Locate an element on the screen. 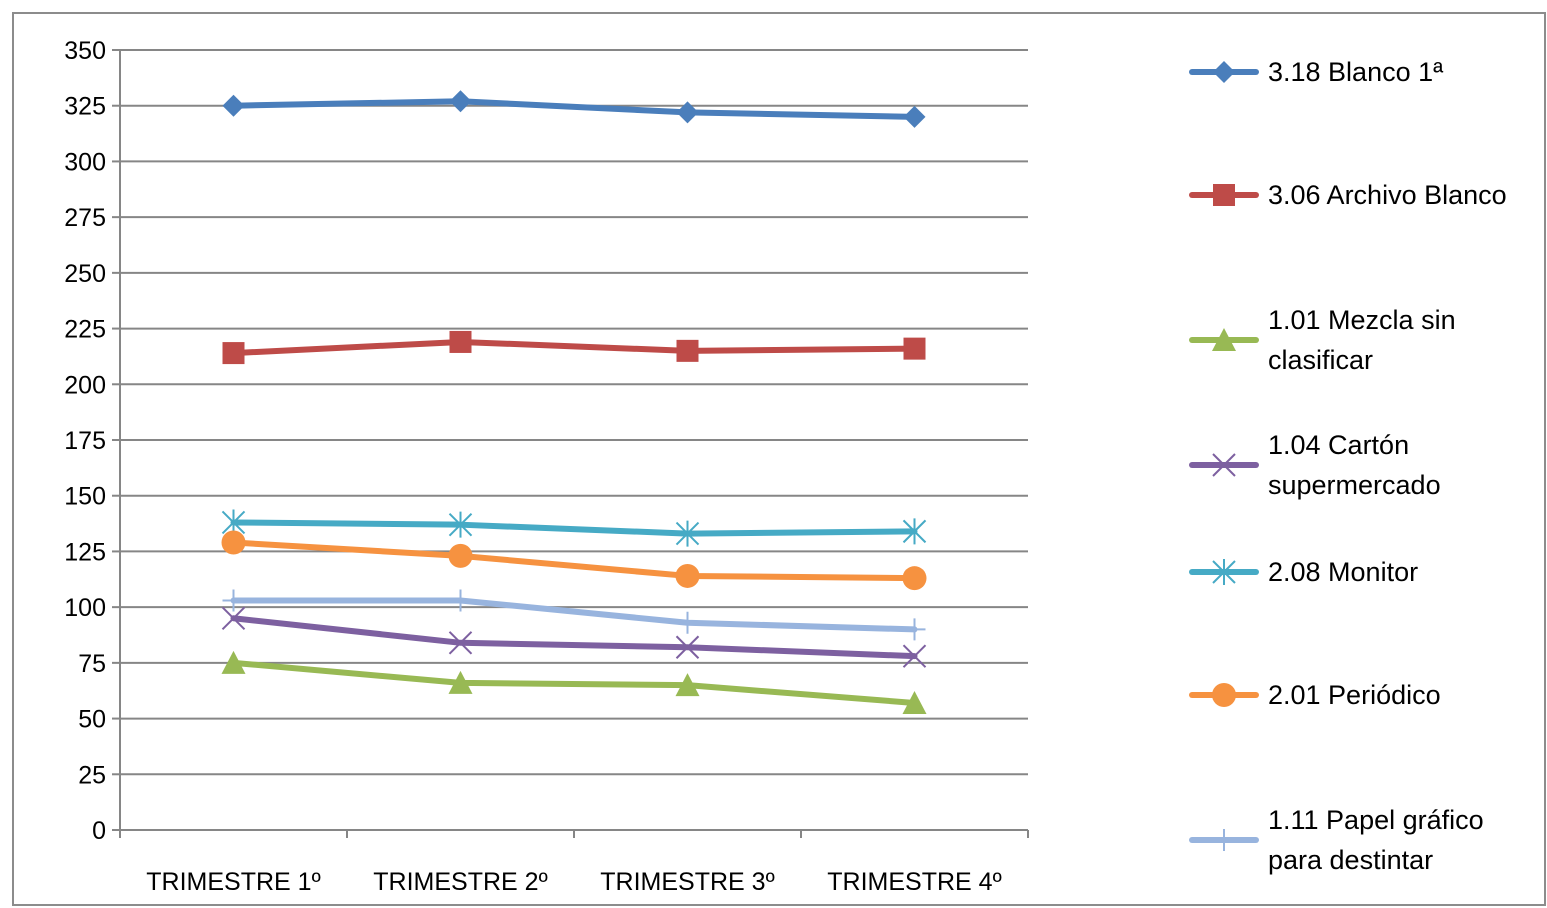 This screenshot has height=908, width=1547. y-tick-label: 225 is located at coordinates (85, 330).